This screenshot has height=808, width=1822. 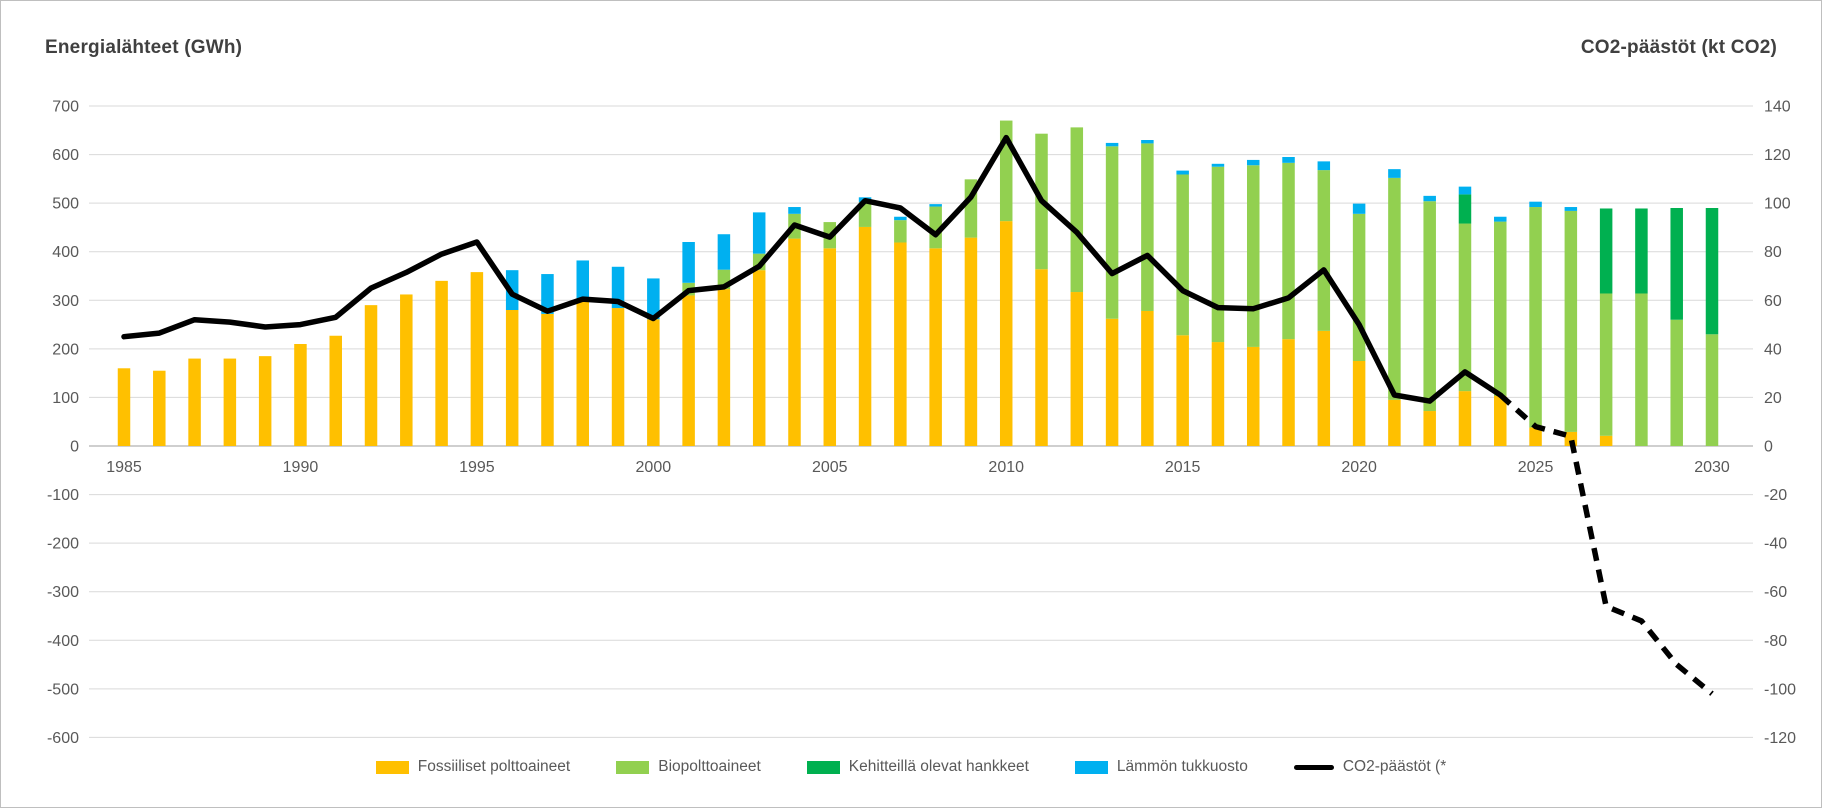 What do you see at coordinates (794, 210) in the screenshot?
I see `bar-segment-2004` at bounding box center [794, 210].